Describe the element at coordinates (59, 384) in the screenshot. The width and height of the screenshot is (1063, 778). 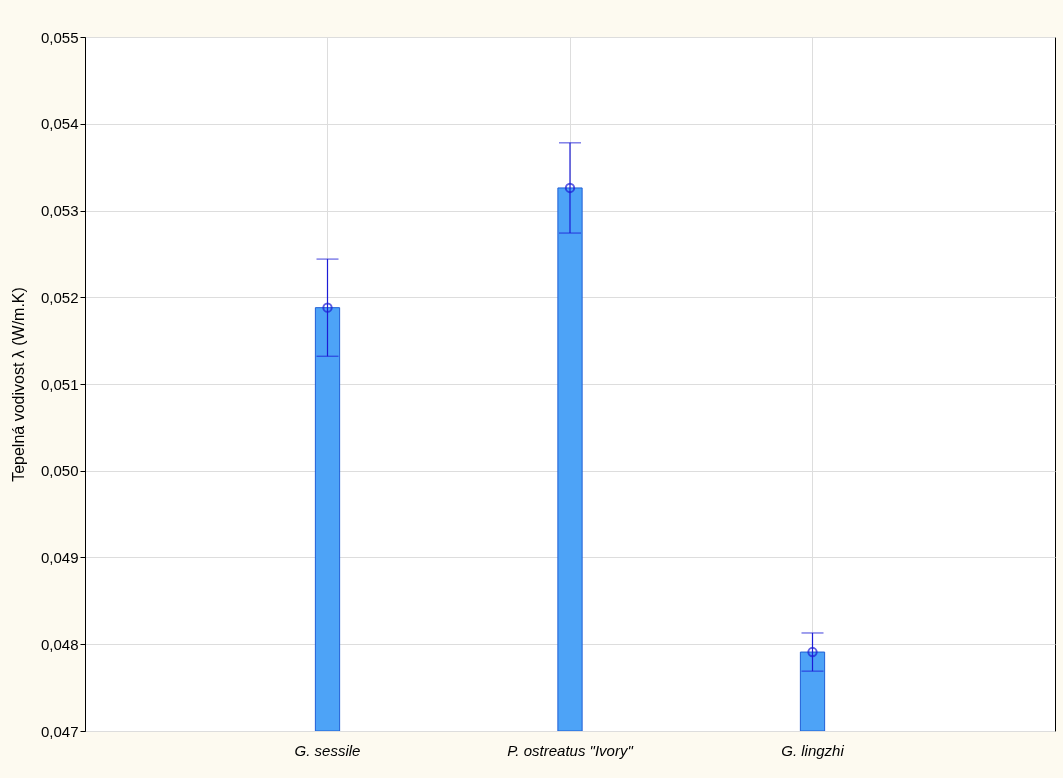
I see `y-tick-label: 0,051` at that location.